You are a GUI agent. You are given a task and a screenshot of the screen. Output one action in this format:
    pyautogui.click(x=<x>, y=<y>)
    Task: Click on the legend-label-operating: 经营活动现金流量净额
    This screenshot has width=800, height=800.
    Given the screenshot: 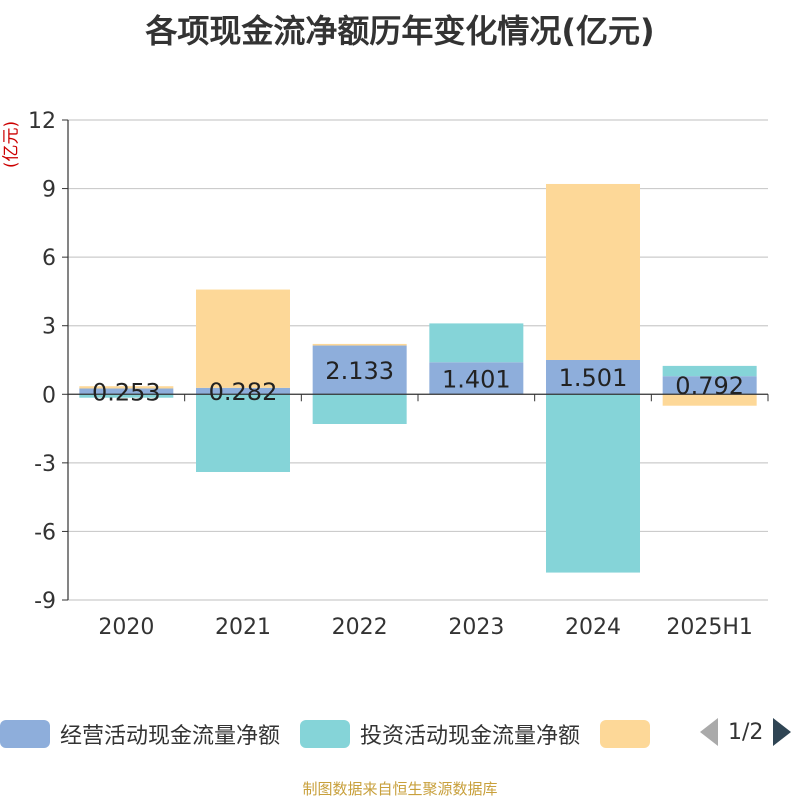 What is the action you would take?
    pyautogui.click(x=170, y=736)
    